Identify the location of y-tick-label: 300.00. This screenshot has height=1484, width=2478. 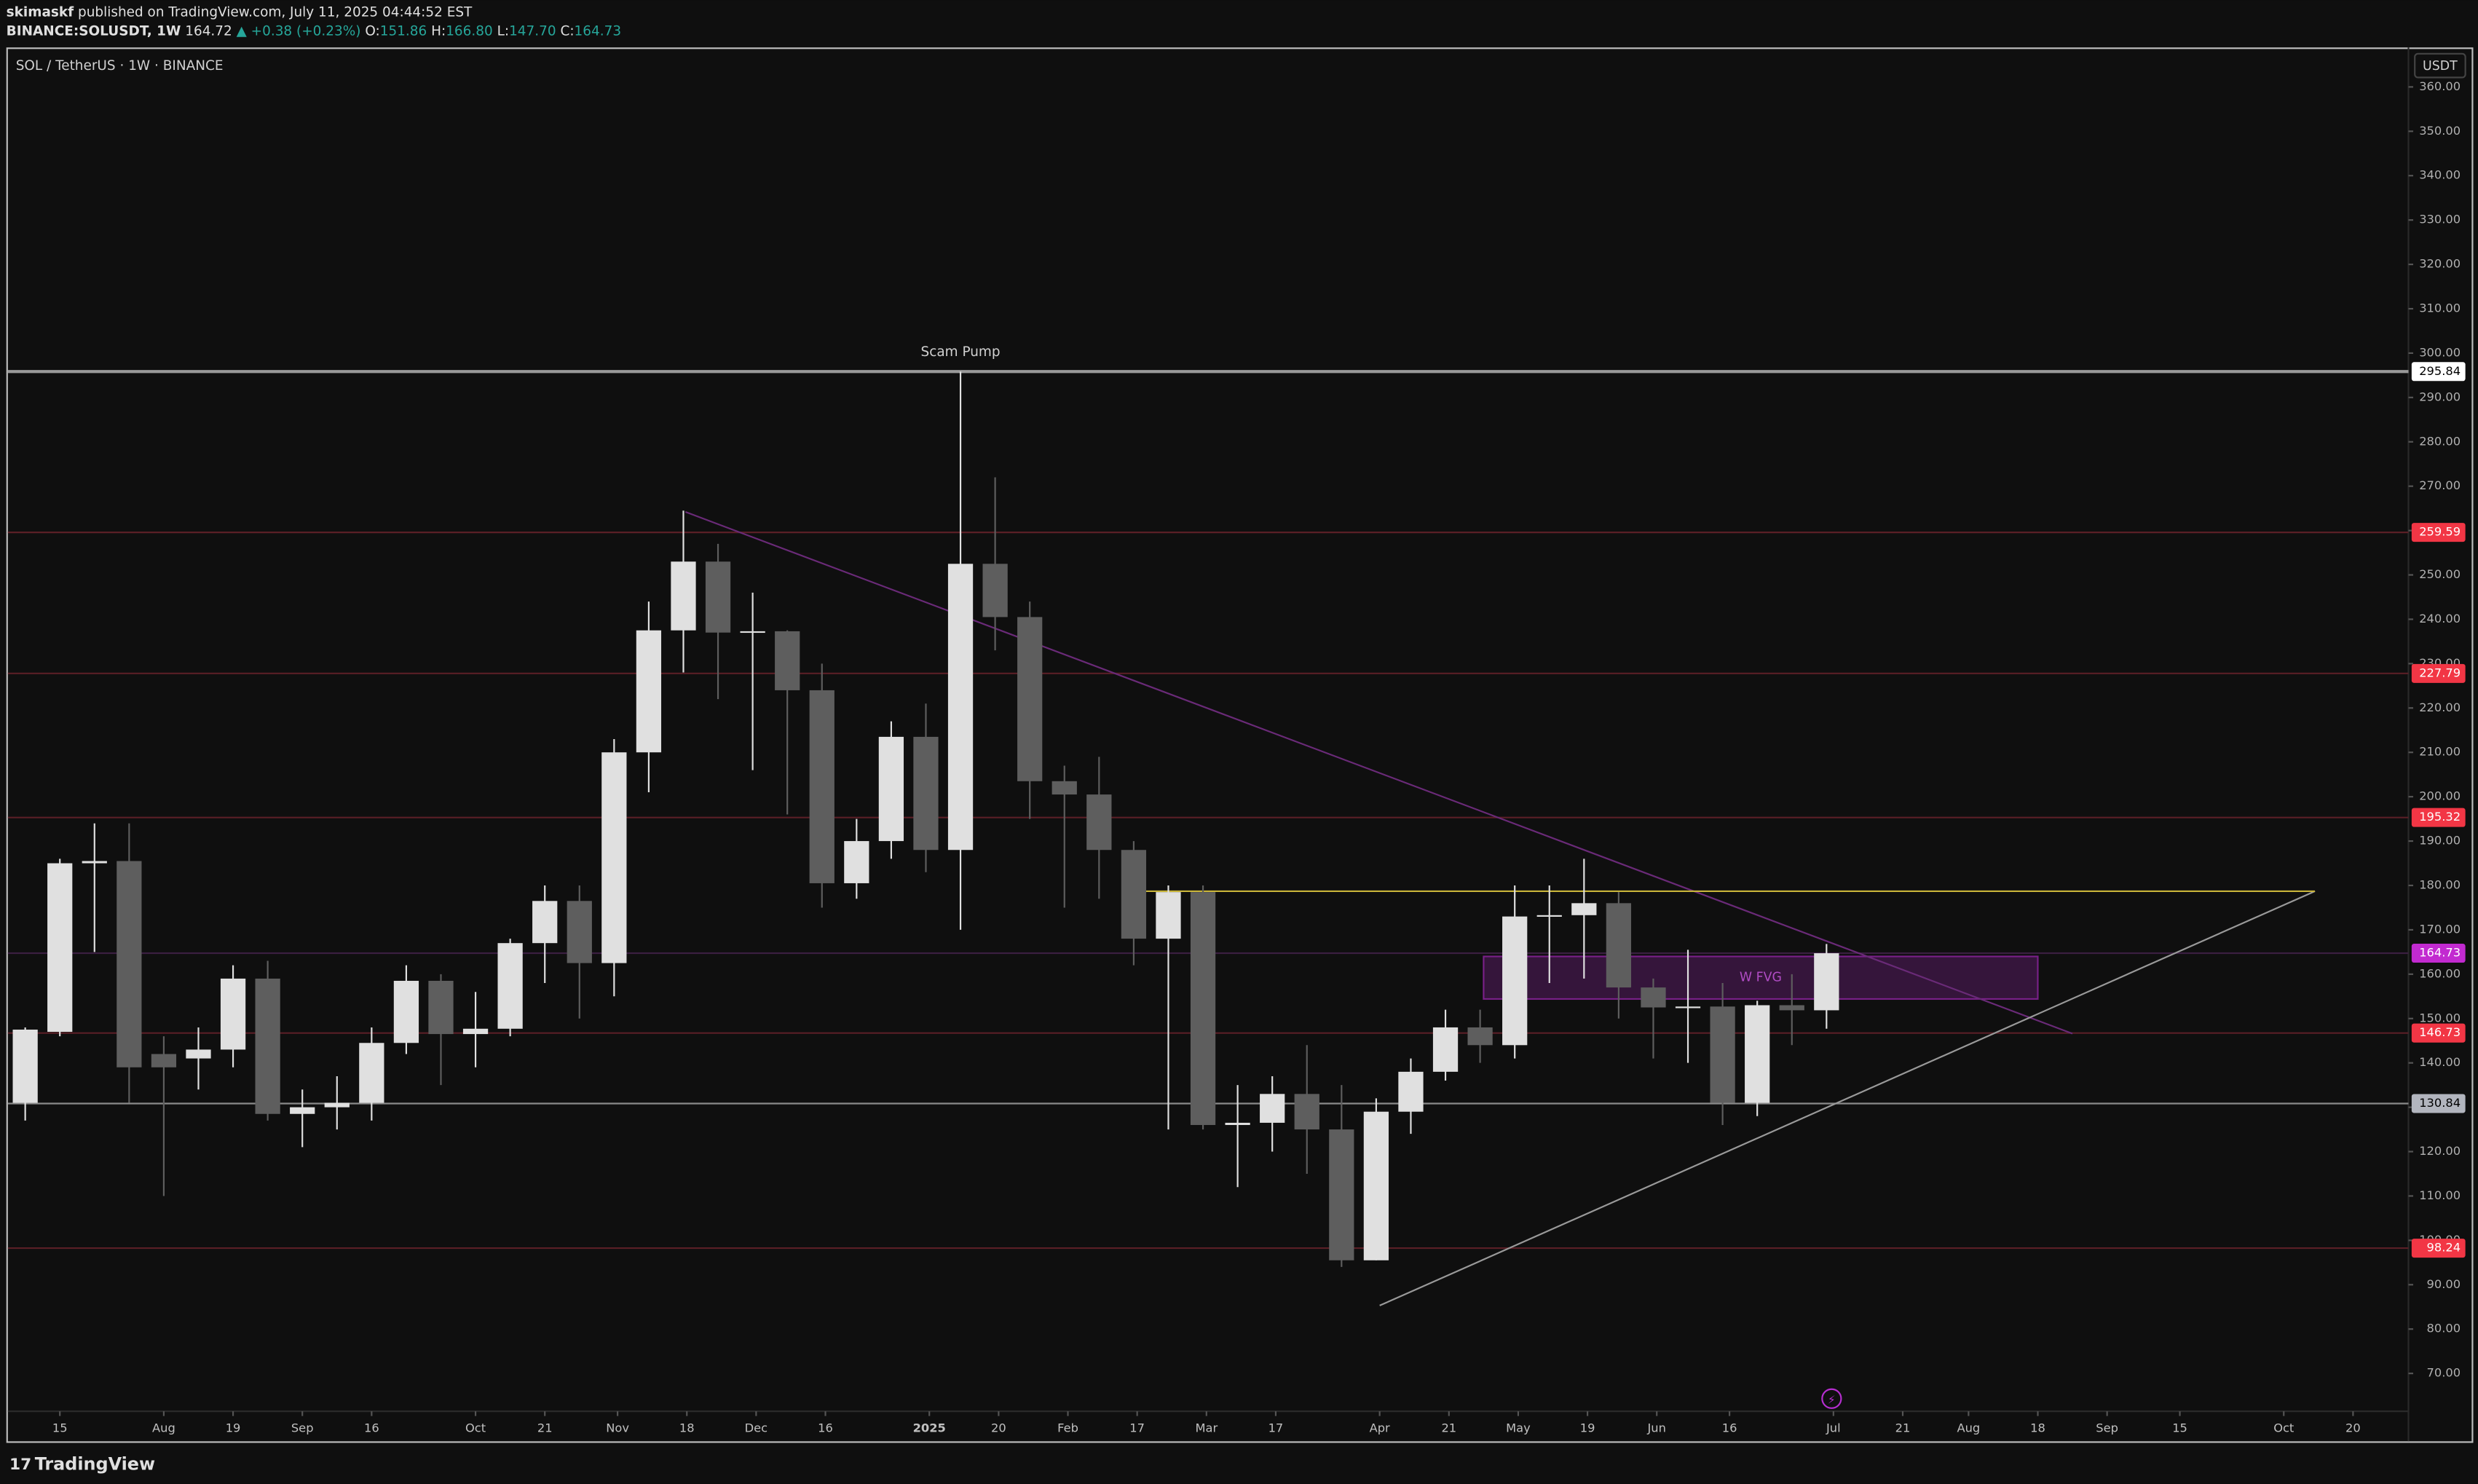
(2440, 352).